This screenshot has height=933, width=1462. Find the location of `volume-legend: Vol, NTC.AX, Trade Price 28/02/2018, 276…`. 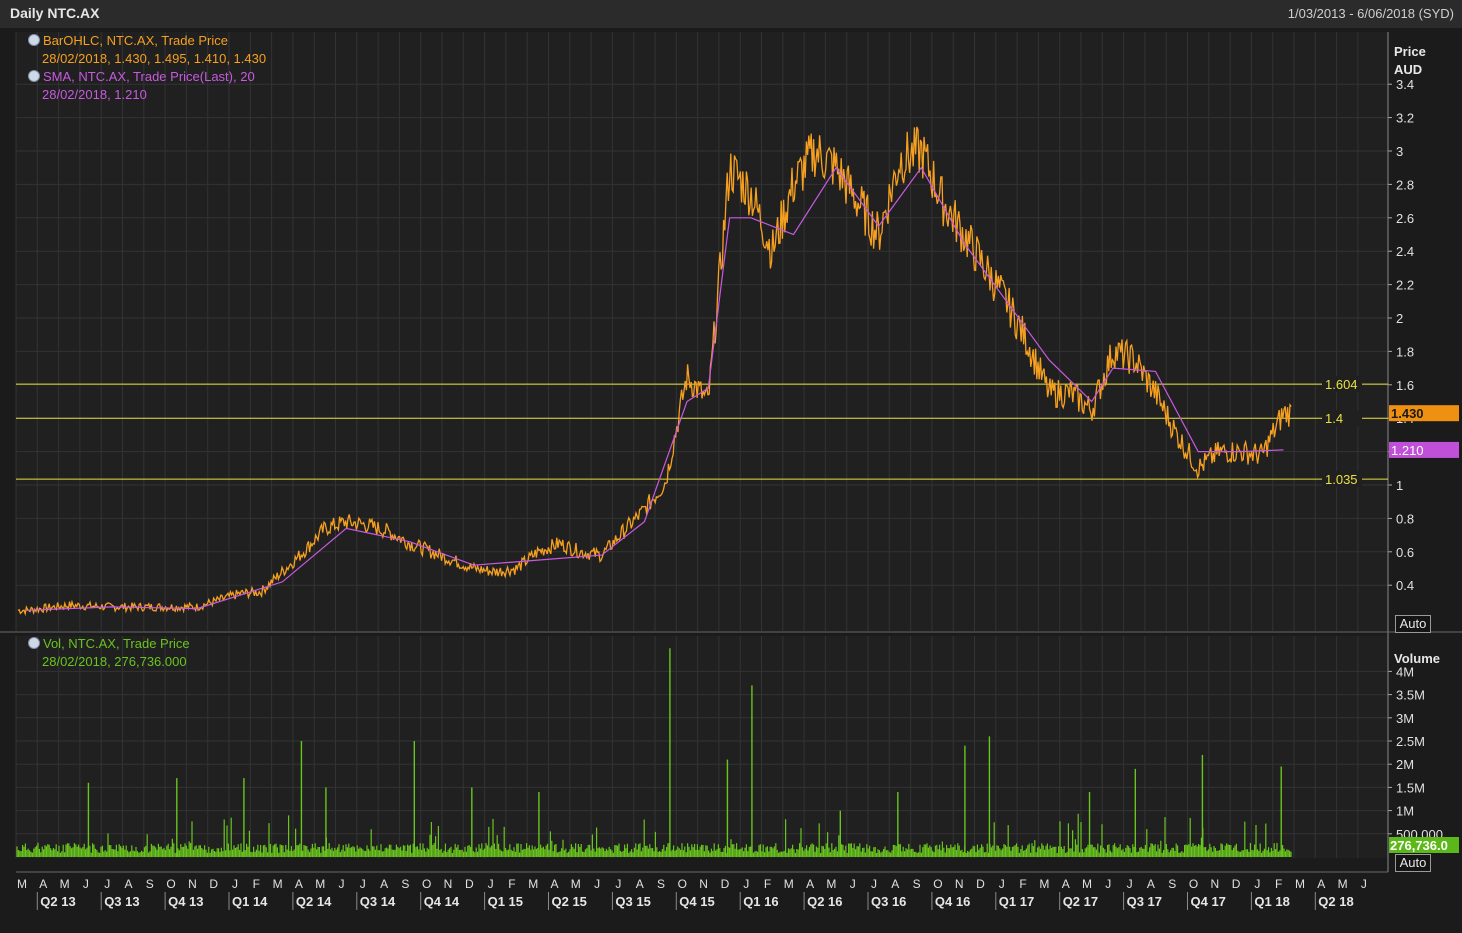

volume-legend: Vol, NTC.AX, Trade Price 28/02/2018, 276… is located at coordinates (109, 653).